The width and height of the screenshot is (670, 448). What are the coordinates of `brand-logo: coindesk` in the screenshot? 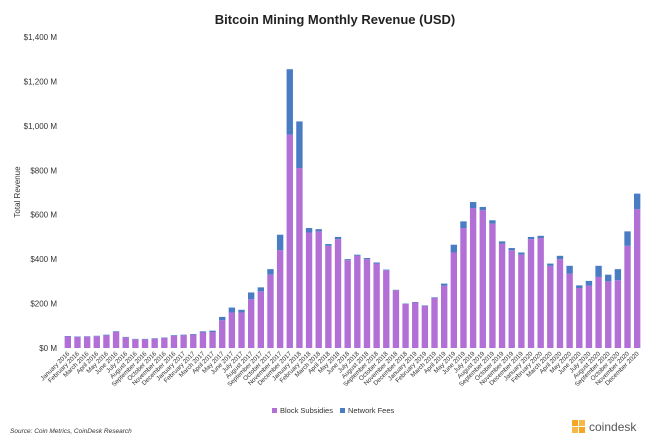 It's located at (604, 427).